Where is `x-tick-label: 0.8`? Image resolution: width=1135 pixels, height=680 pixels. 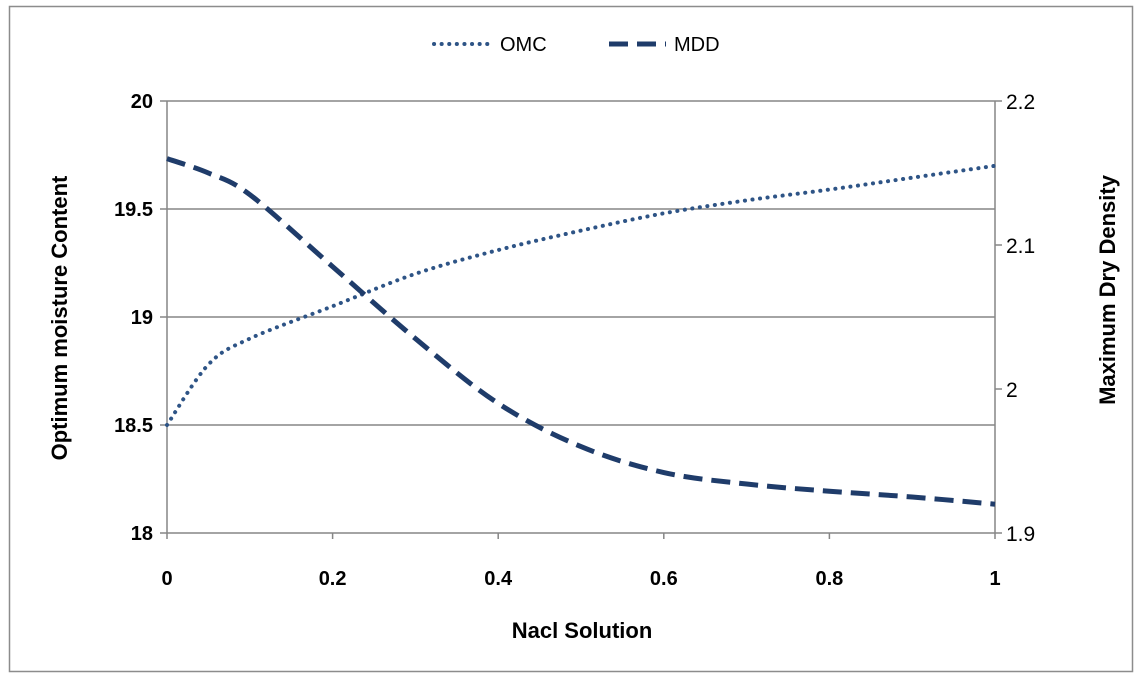 x-tick-label: 0.8 is located at coordinates (829, 579).